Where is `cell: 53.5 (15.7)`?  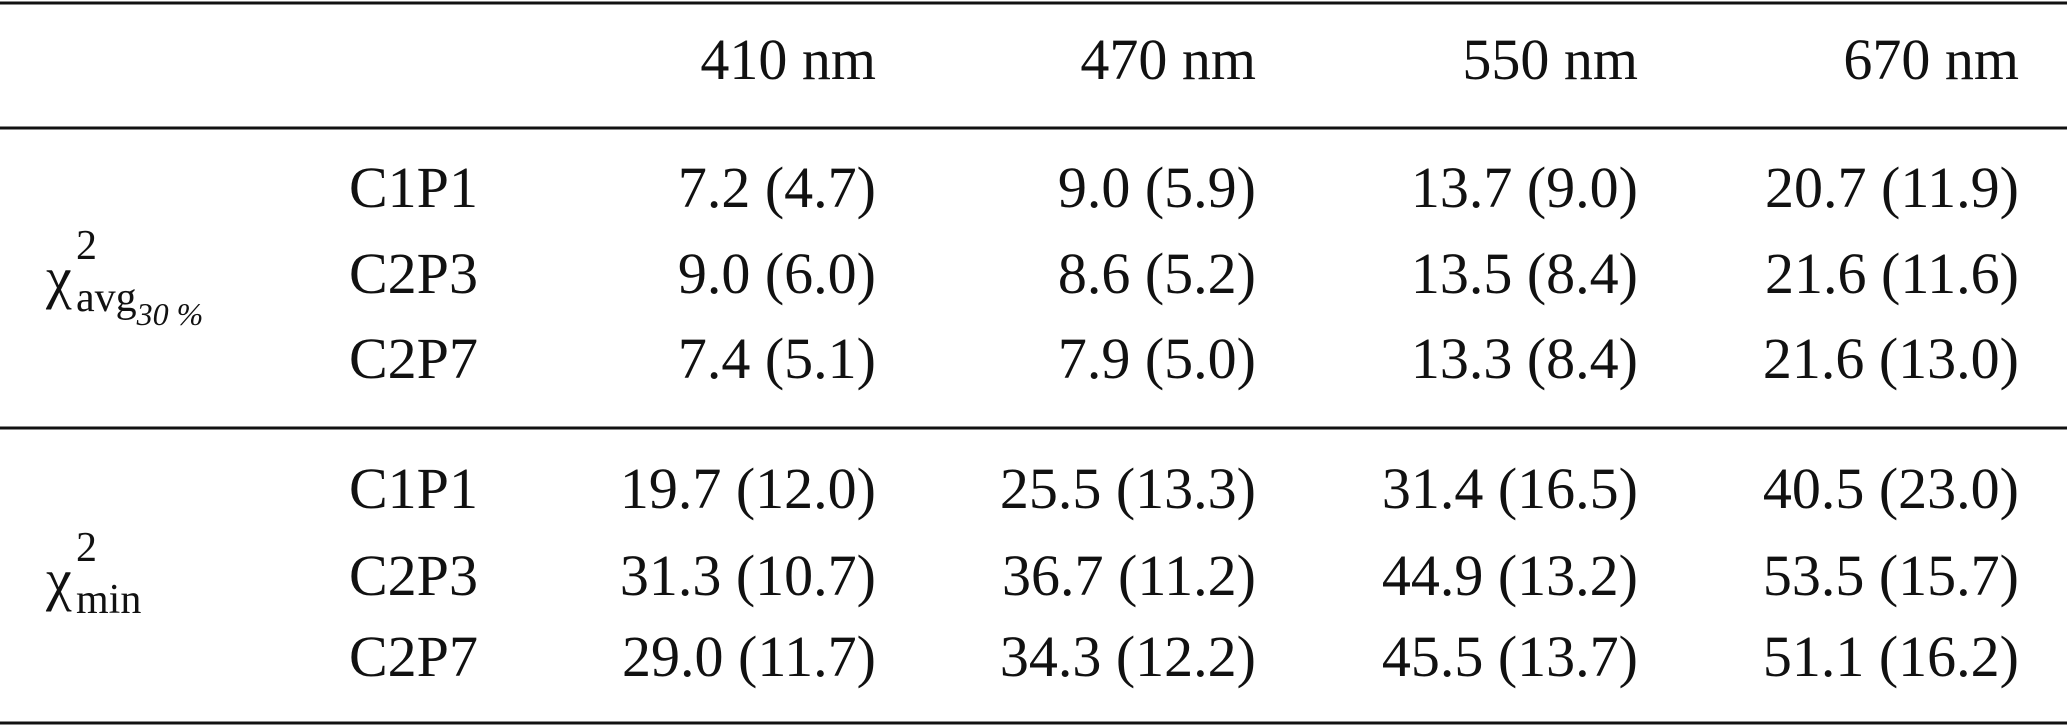 cell: 53.5 (15.7) is located at coordinates (1891, 575).